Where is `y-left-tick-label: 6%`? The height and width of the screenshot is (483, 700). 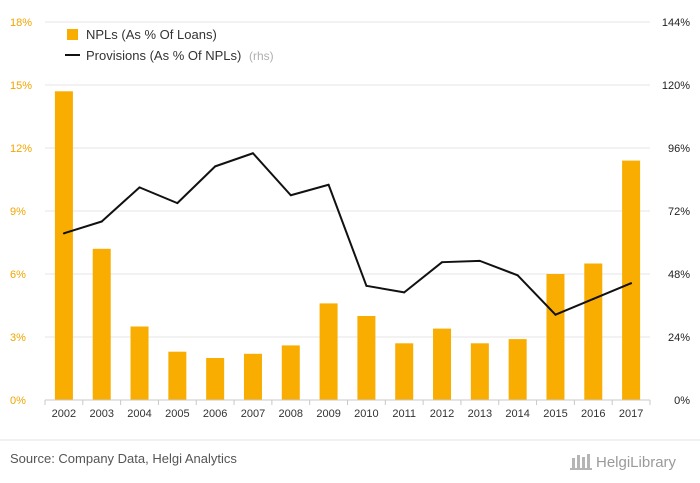 y-left-tick-label: 6% is located at coordinates (18, 275).